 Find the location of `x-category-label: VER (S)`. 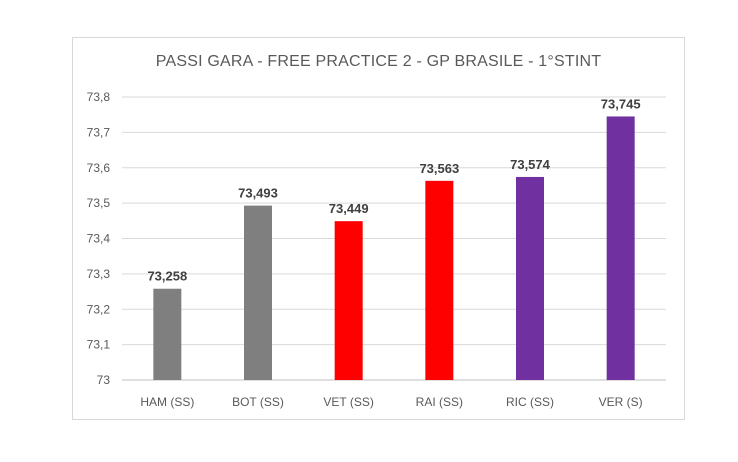

x-category-label: VER (S) is located at coordinates (621, 402).